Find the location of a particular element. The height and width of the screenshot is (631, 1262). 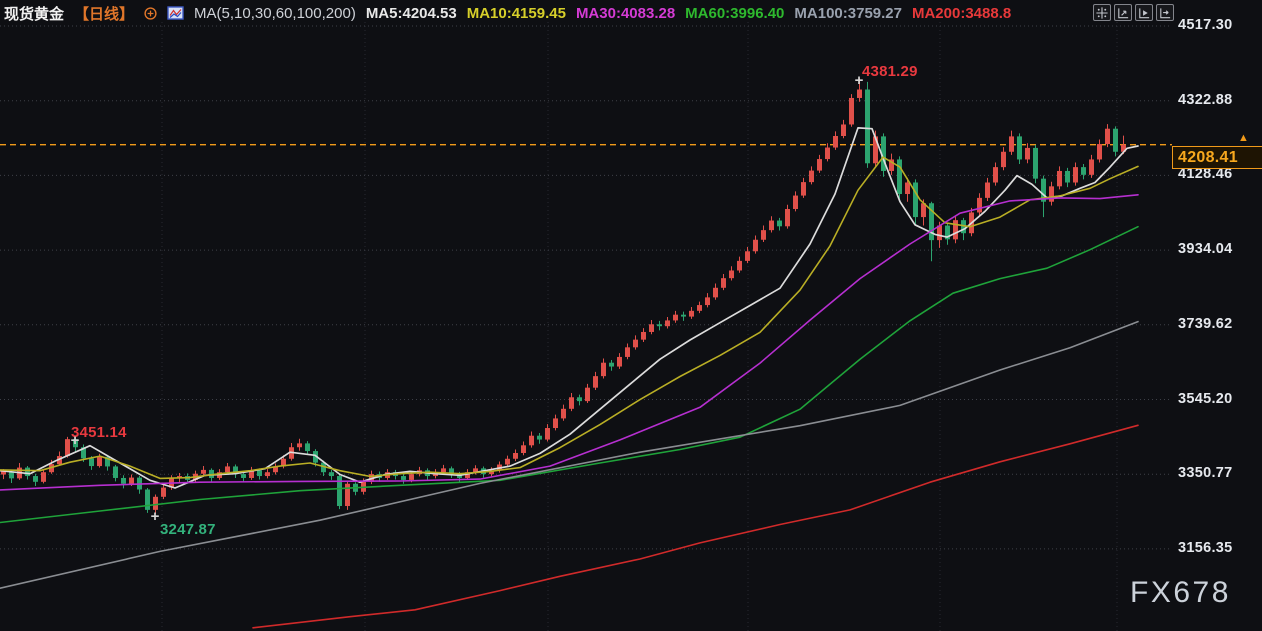

price-annotation: 4381.29 is located at coordinates (890, 71).